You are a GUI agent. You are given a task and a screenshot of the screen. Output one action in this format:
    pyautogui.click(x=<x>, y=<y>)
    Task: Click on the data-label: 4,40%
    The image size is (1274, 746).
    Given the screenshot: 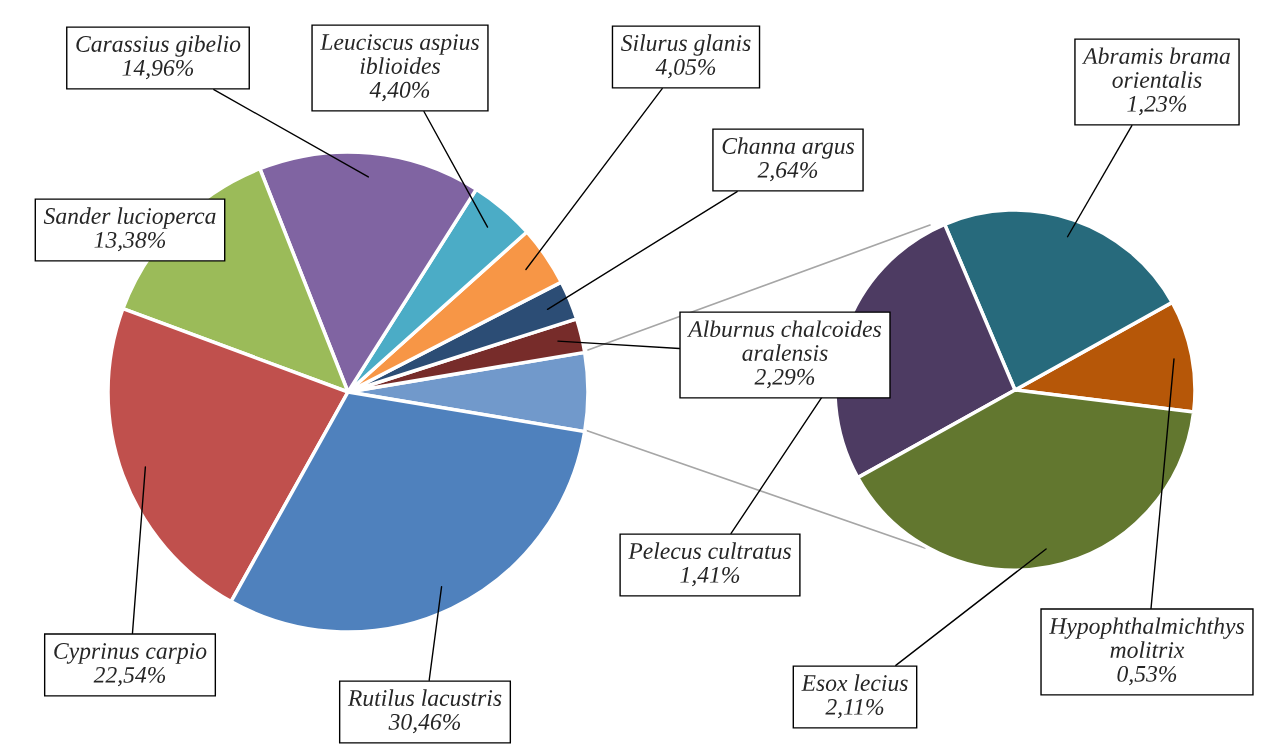 What is the action you would take?
    pyautogui.click(x=399, y=91)
    